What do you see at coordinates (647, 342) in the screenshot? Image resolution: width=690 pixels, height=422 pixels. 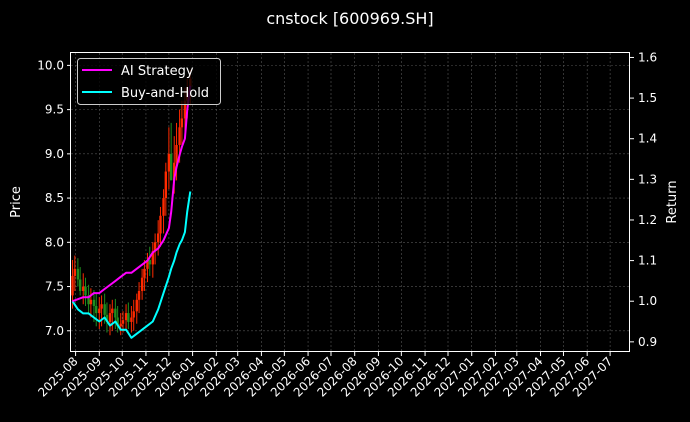 I see `y-right-tick-label: 0.9` at bounding box center [647, 342].